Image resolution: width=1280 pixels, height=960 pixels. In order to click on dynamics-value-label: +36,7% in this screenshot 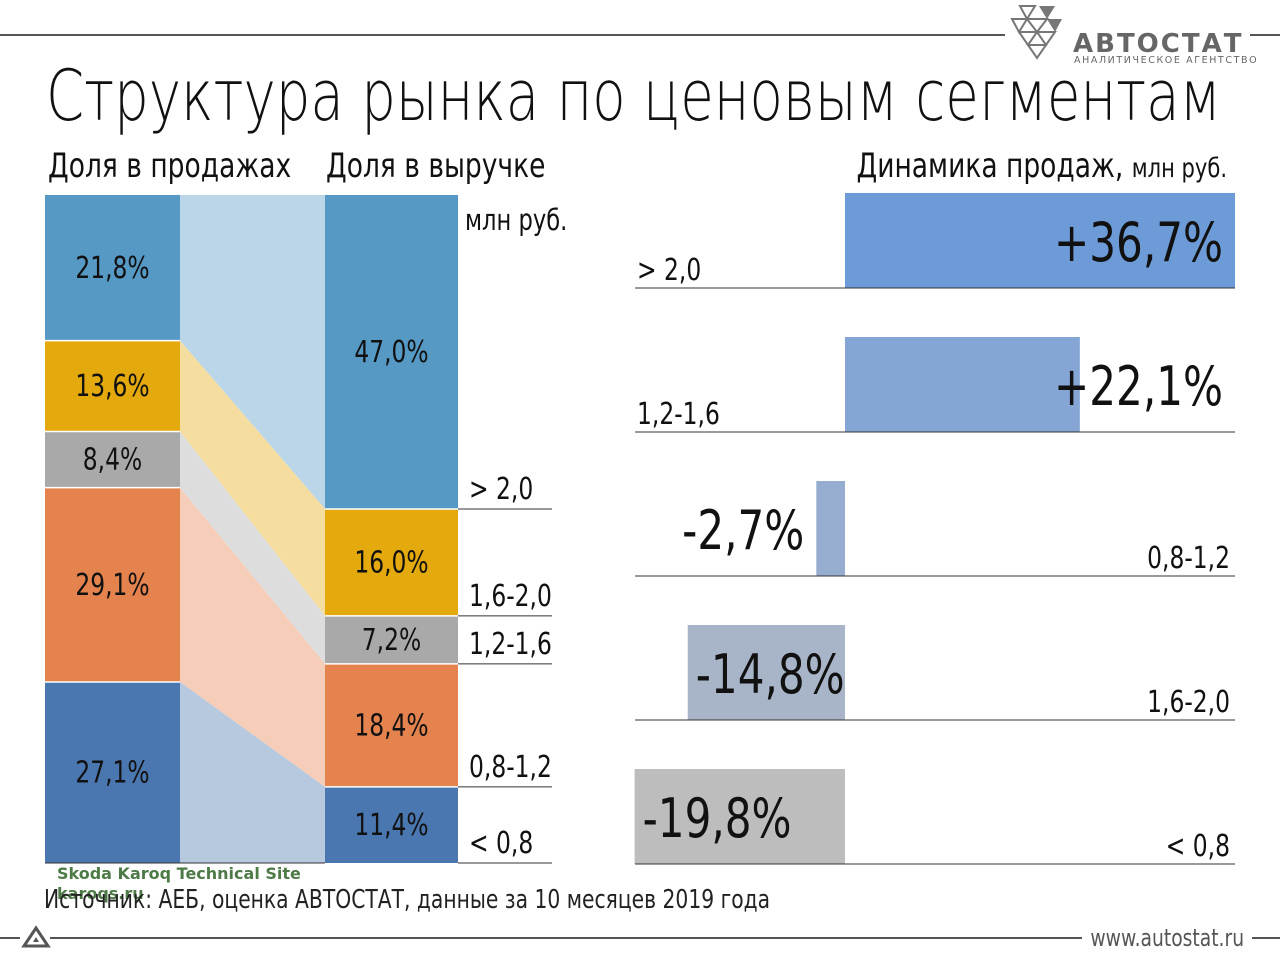, I will do `click(1138, 243)`.